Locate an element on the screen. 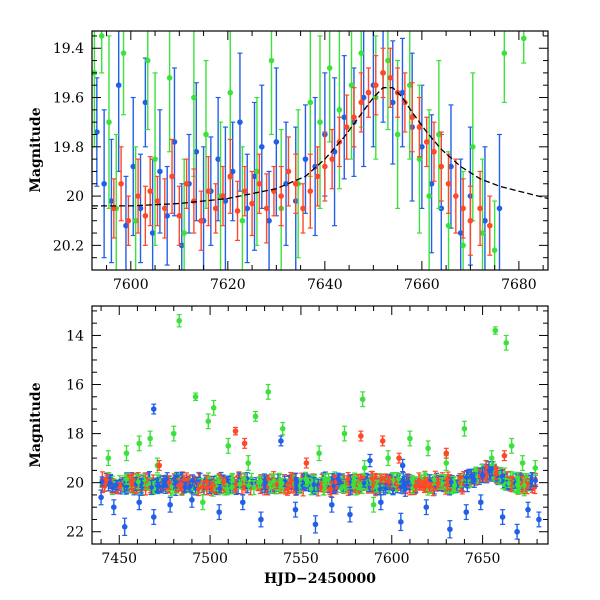 Image resolution: width=600 pixels, height=600 pixels. y-tick-label: 20.2 is located at coordinates (68, 246).